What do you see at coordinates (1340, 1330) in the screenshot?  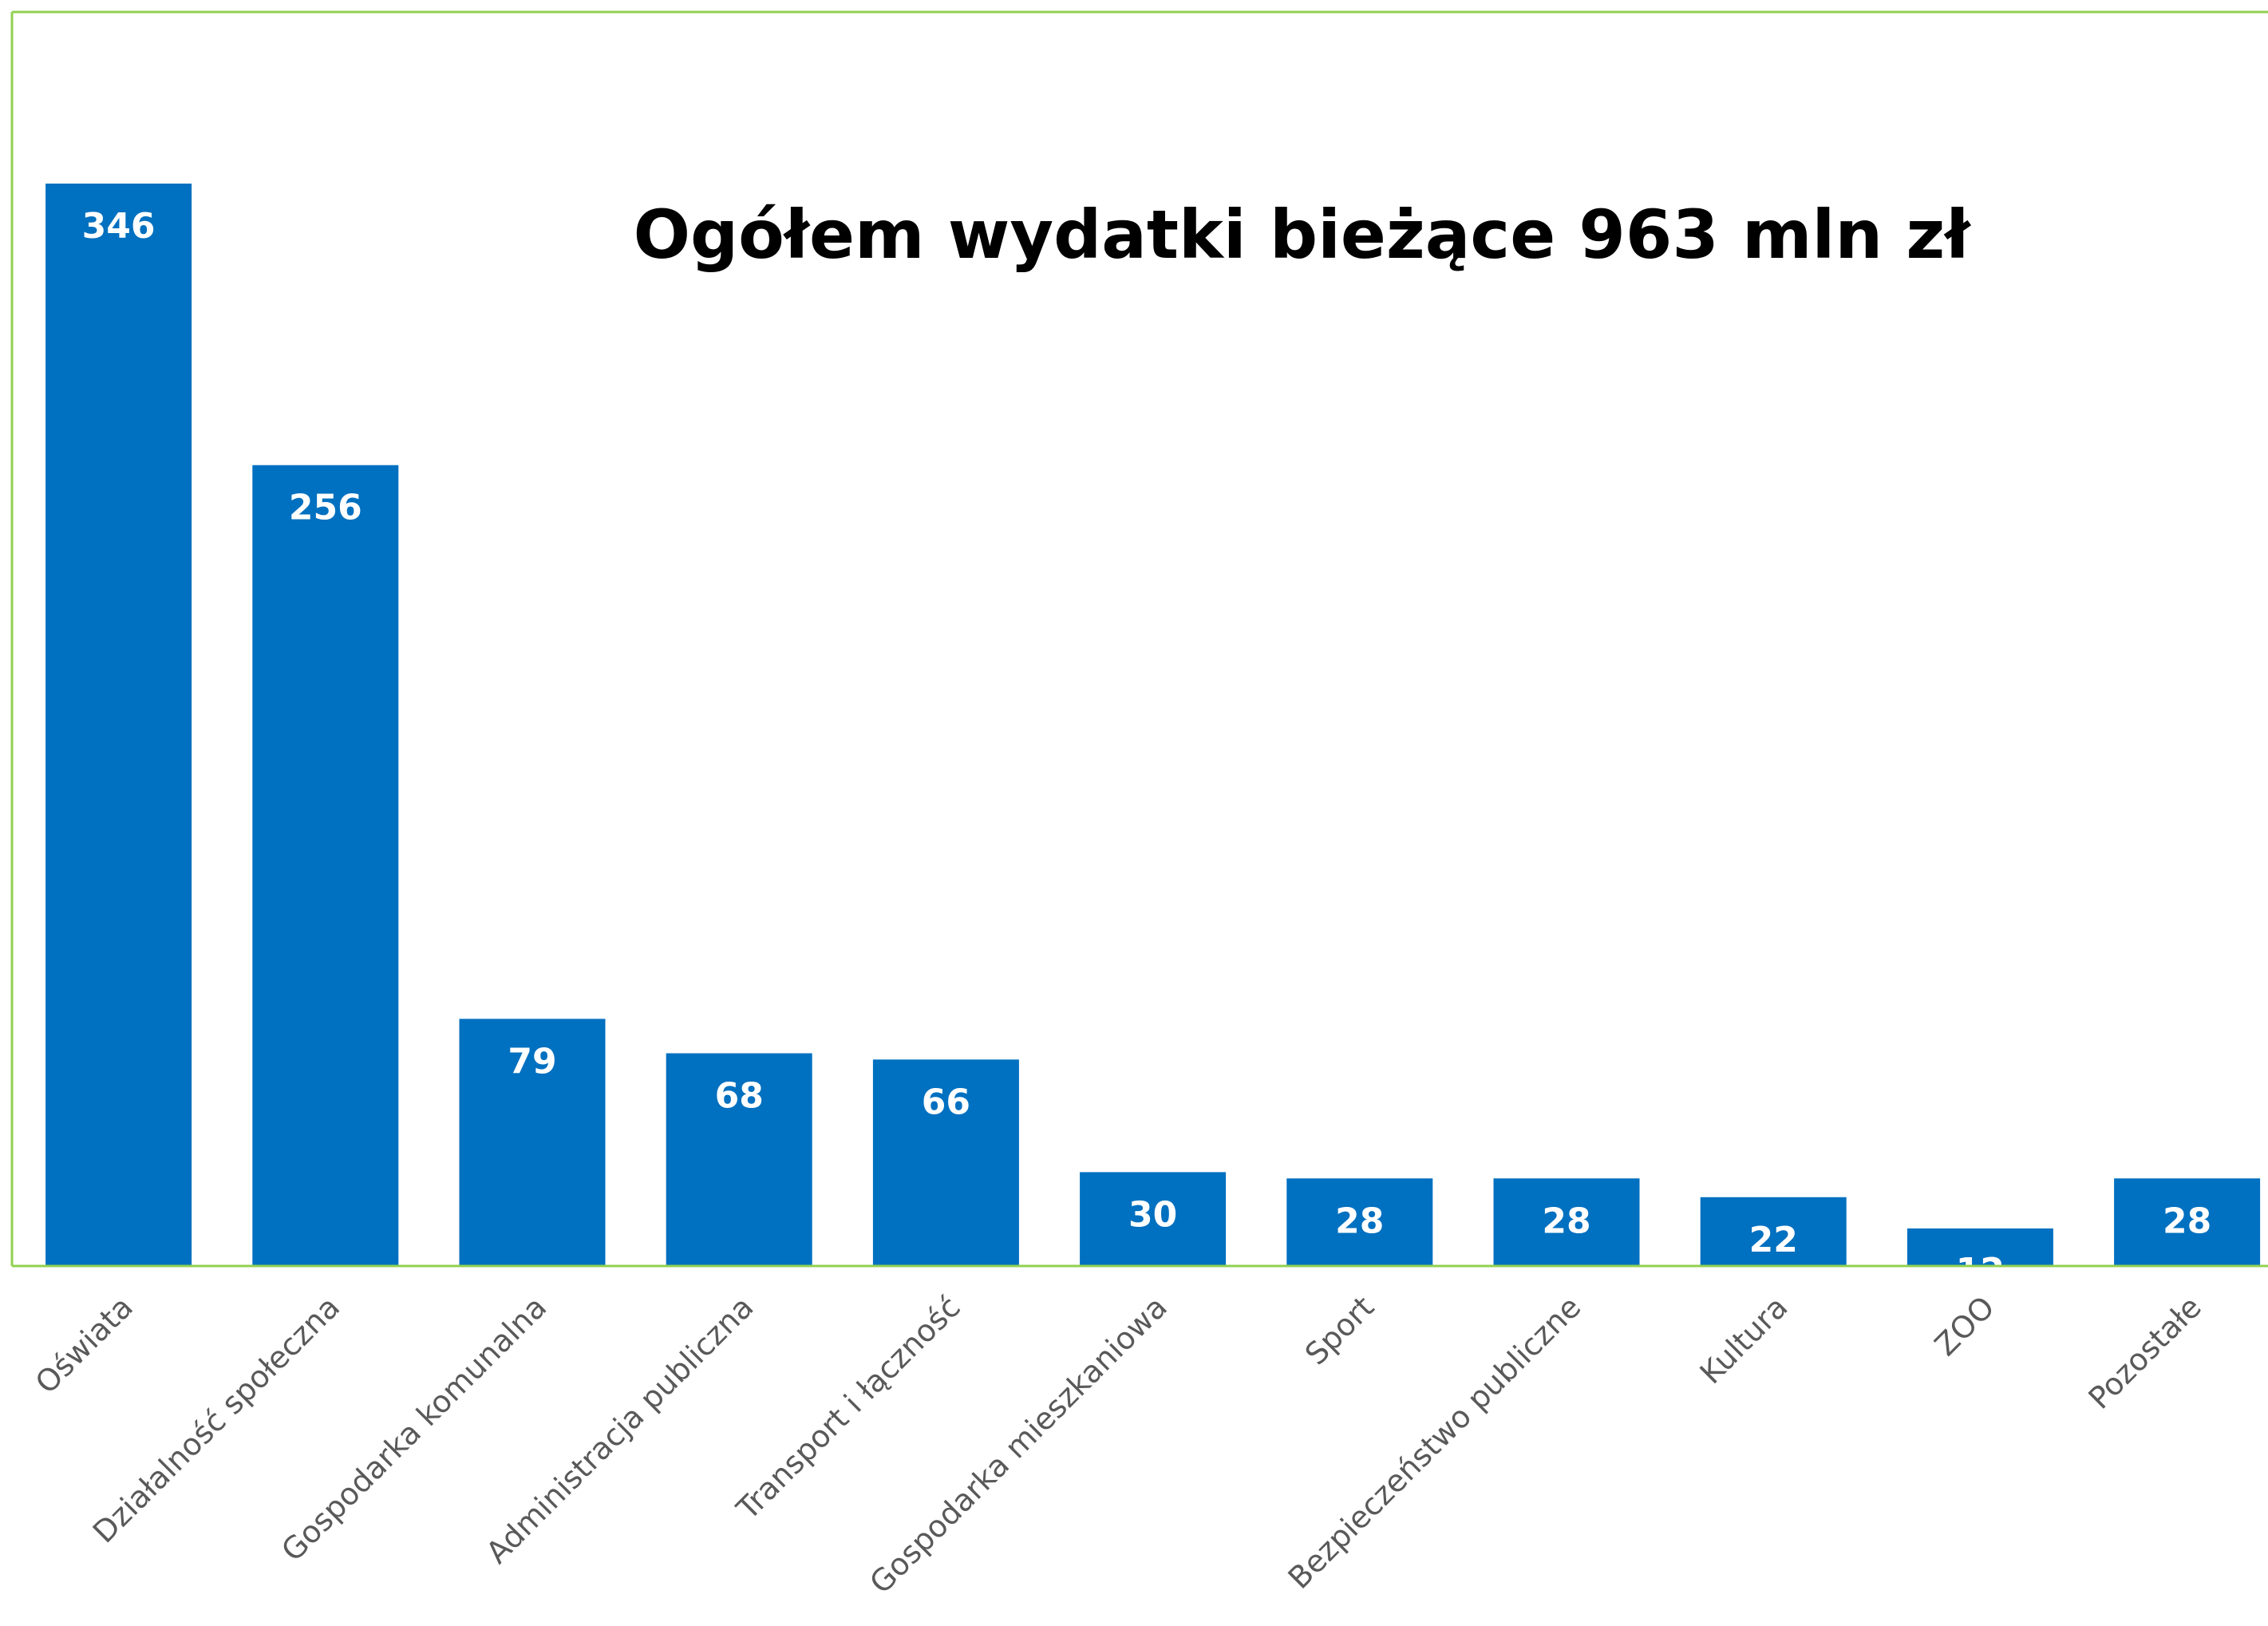 I see `x-tick-label: Sport` at bounding box center [1340, 1330].